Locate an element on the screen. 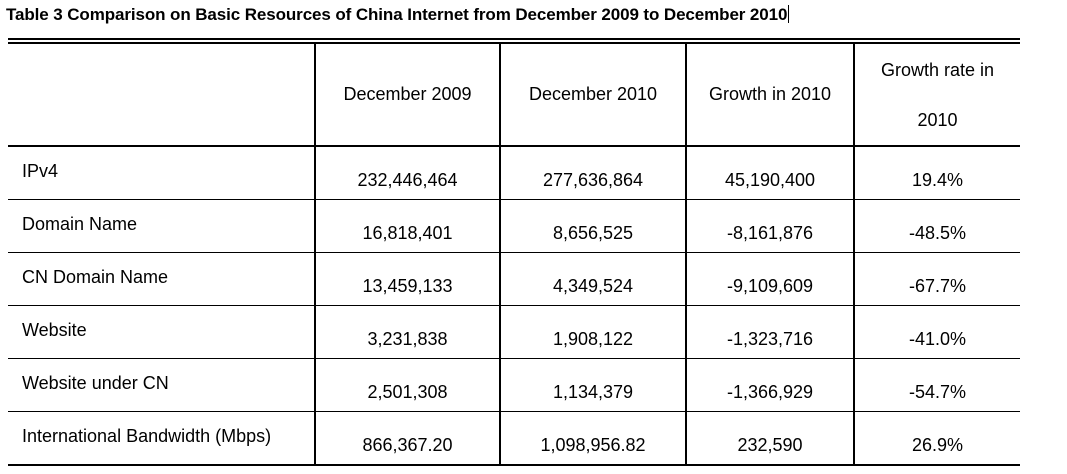  header-dec-2010: December 2010 is located at coordinates (592, 95).